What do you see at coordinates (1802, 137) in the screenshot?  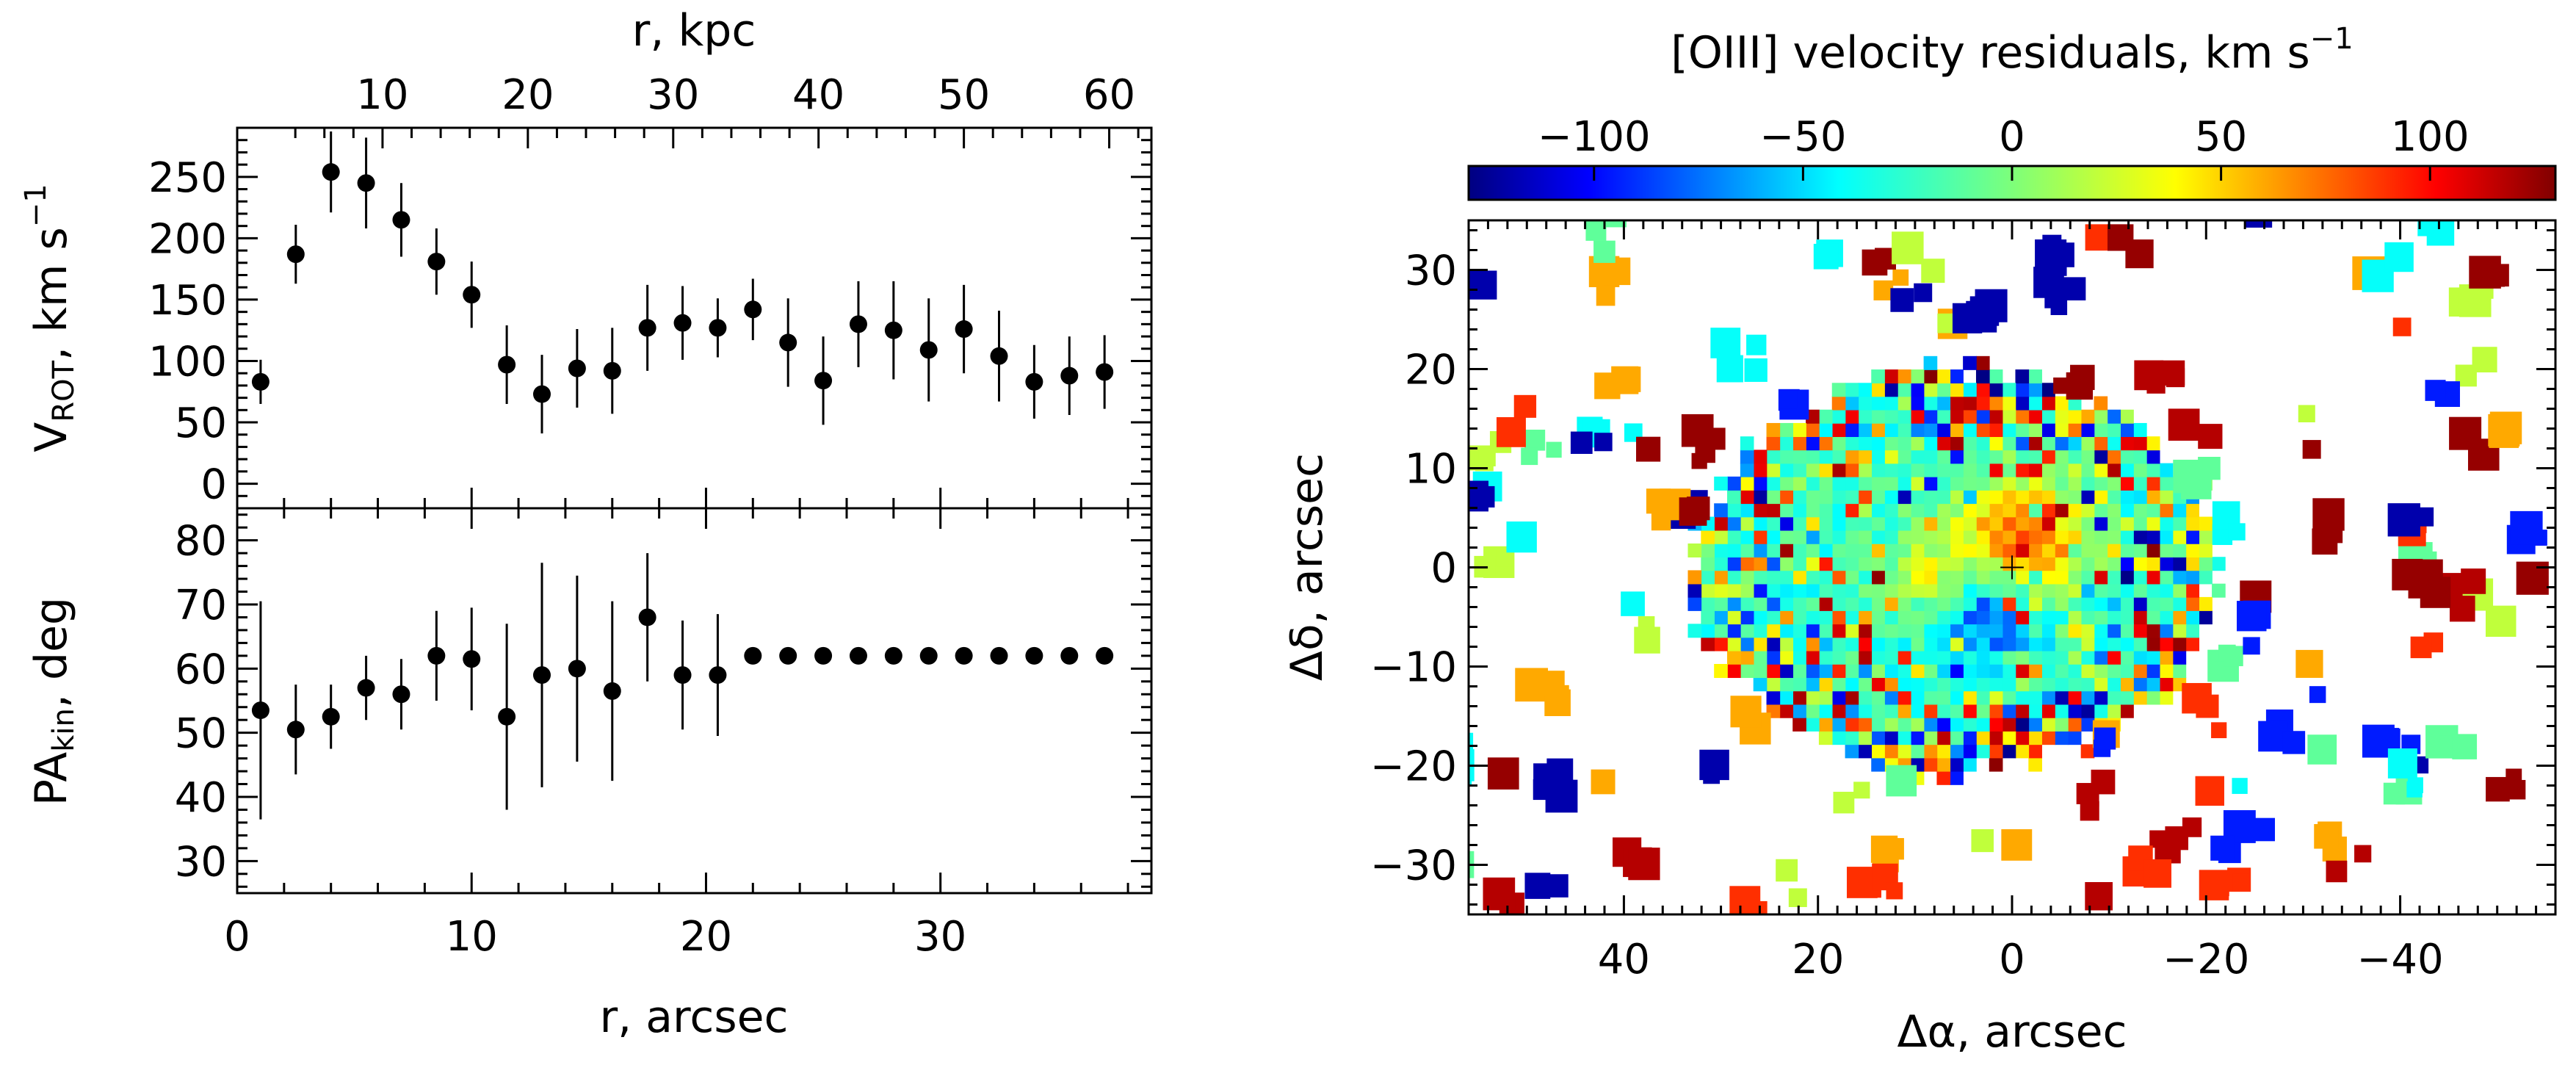 I see `colorbar-tick-label: −50` at bounding box center [1802, 137].